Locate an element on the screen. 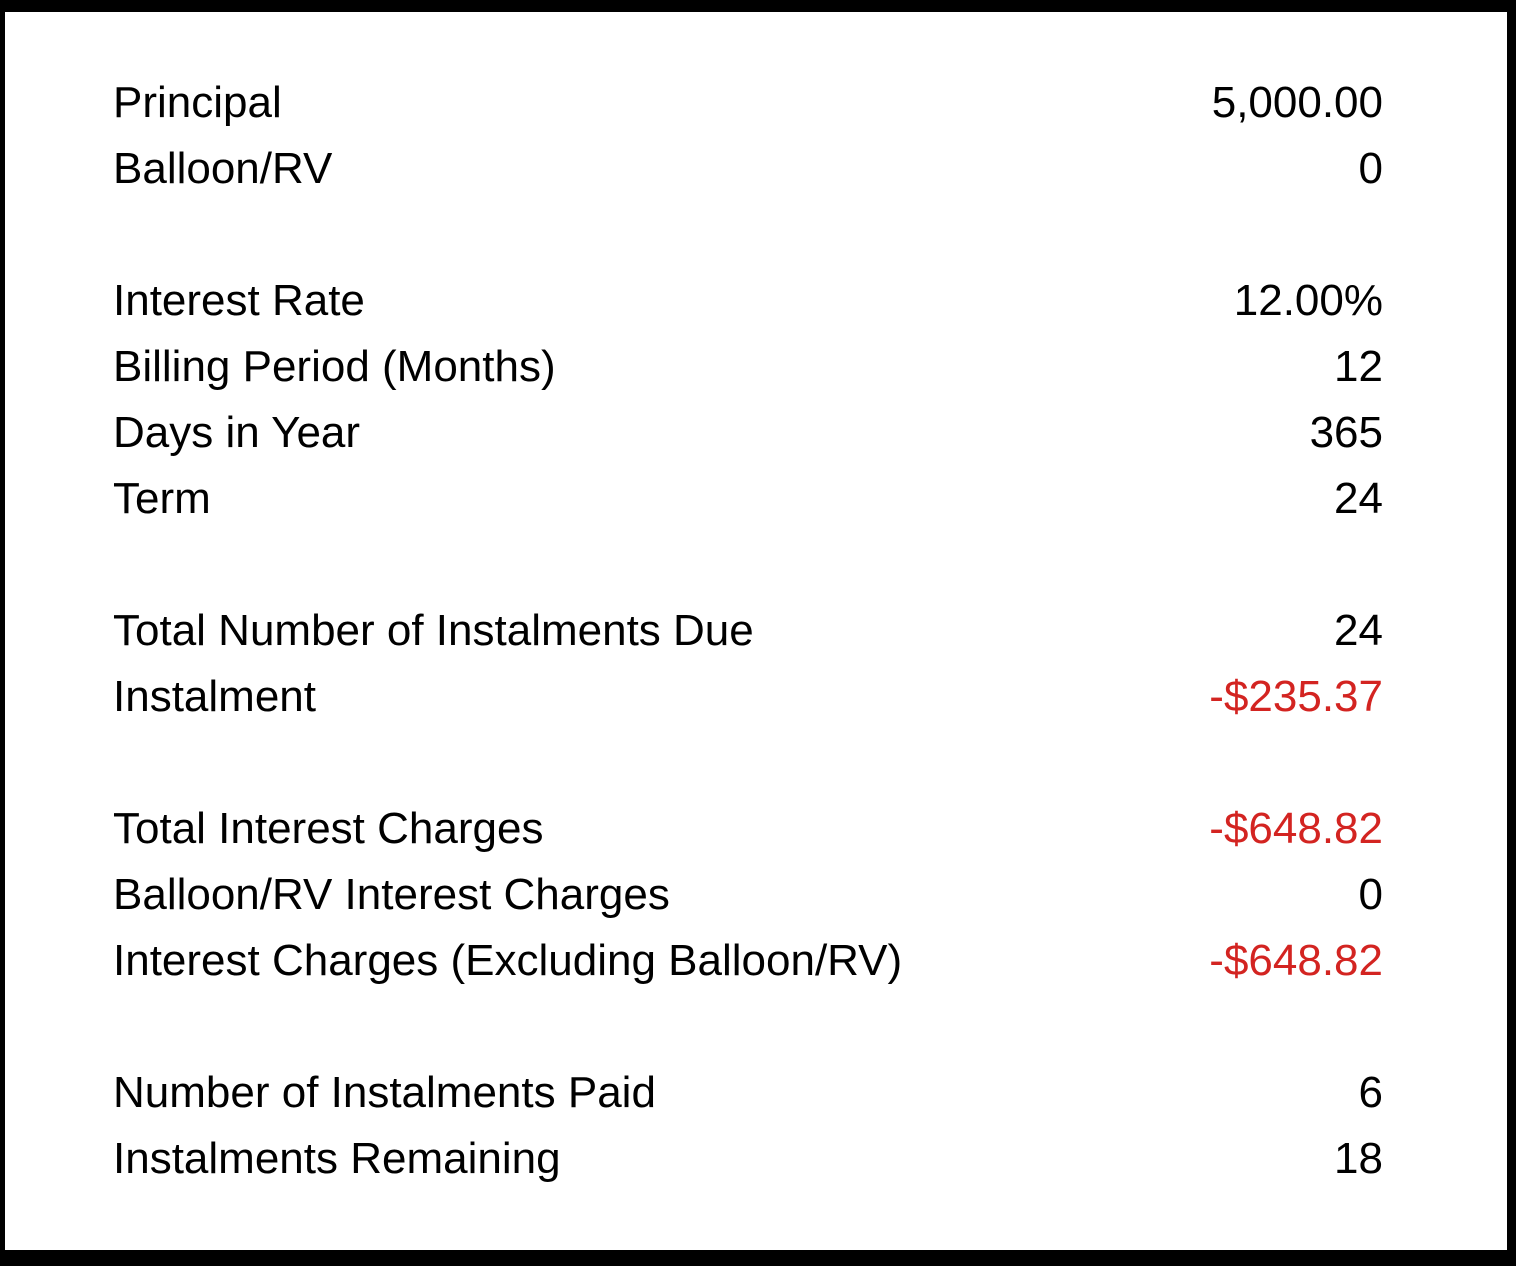 This screenshot has height=1266, width=1516. table-row: Number of Instalments Paid 6 is located at coordinates (748, 1093).